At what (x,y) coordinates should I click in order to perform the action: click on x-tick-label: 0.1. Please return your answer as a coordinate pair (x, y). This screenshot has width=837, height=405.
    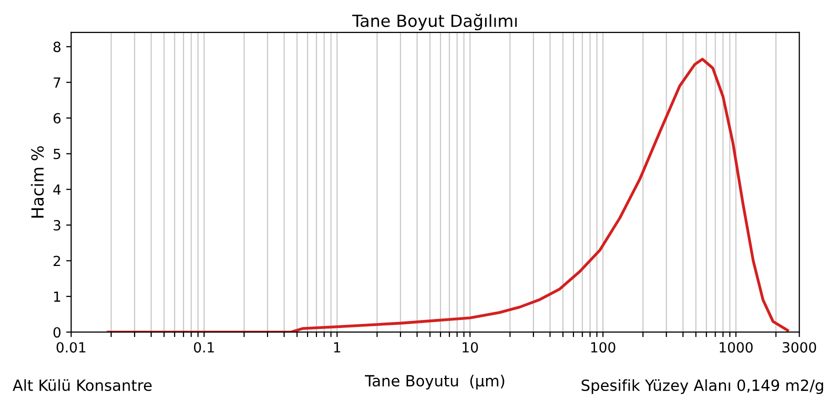
    Looking at the image, I should click on (204, 347).